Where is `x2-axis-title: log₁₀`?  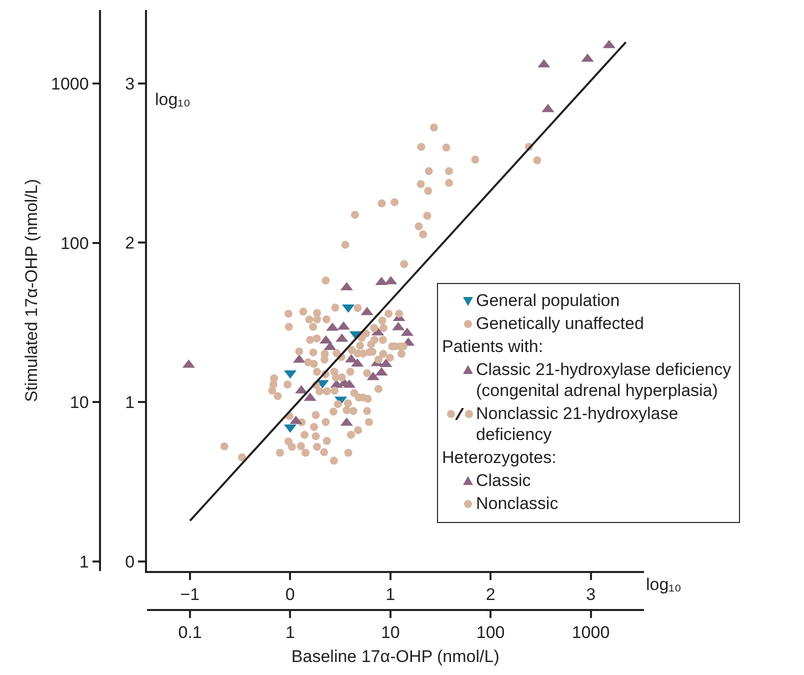 x2-axis-title: log₁₀ is located at coordinates (664, 584).